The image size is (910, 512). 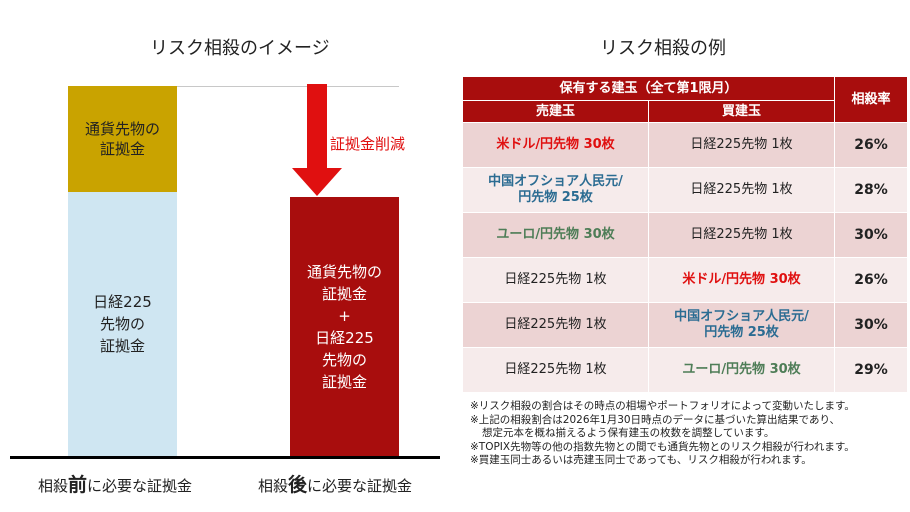 What do you see at coordinates (655, 419) in the screenshot?
I see `footnote: ※上記の相殺割合は2026年1月30日時点のデータに基づいた算出結果であり、` at bounding box center [655, 419].